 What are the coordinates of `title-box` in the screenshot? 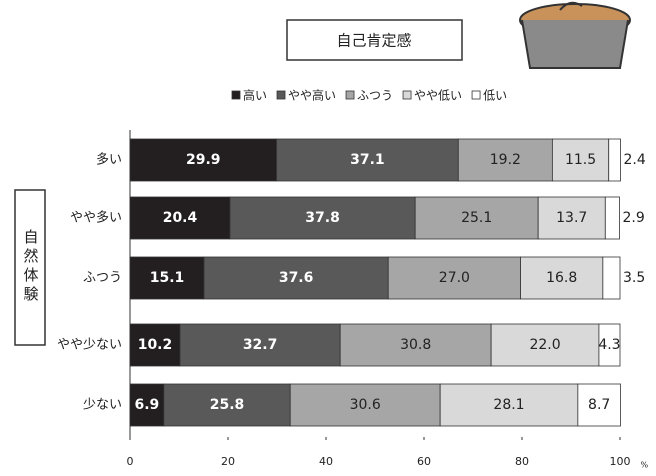 It's located at (374, 40).